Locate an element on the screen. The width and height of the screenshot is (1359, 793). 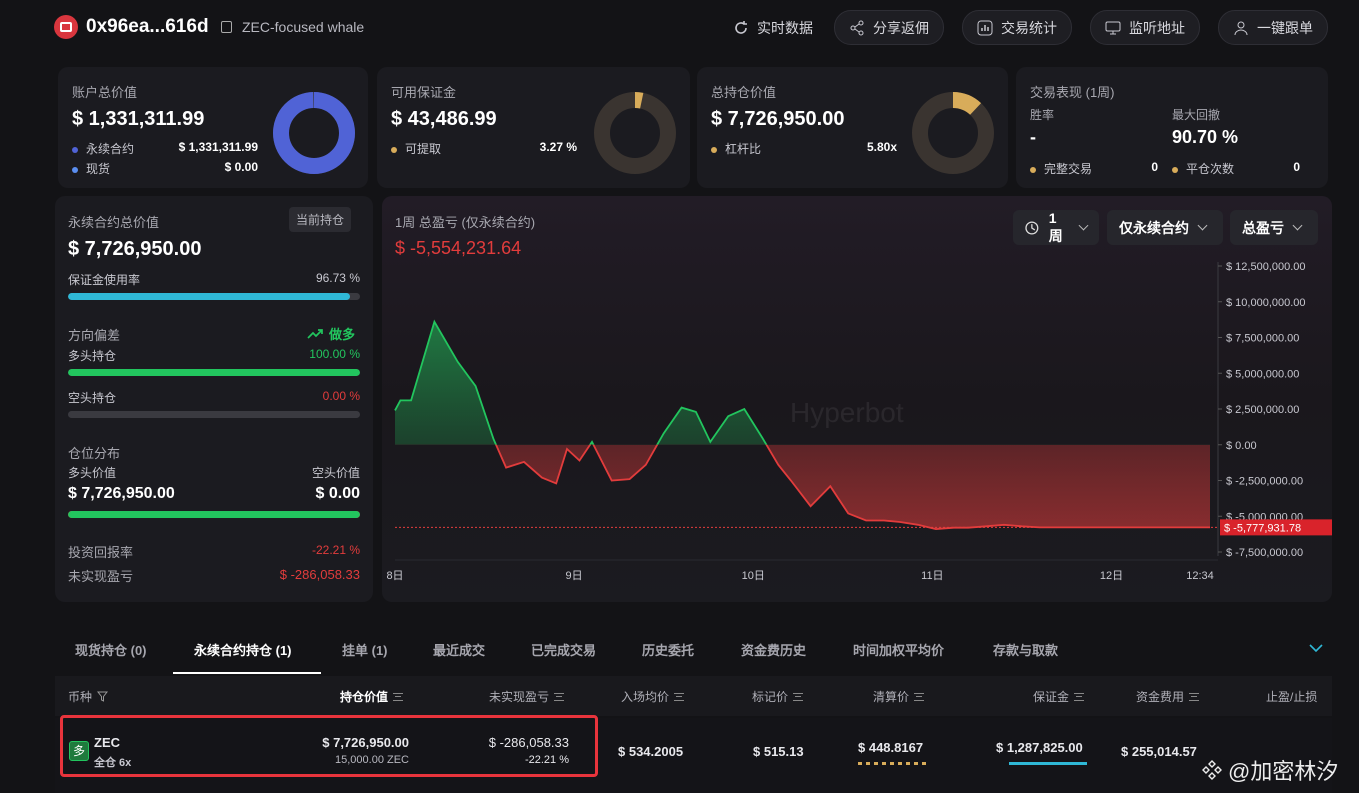
tab-funding-history: 资金费历史 is located at coordinates (774, 650).